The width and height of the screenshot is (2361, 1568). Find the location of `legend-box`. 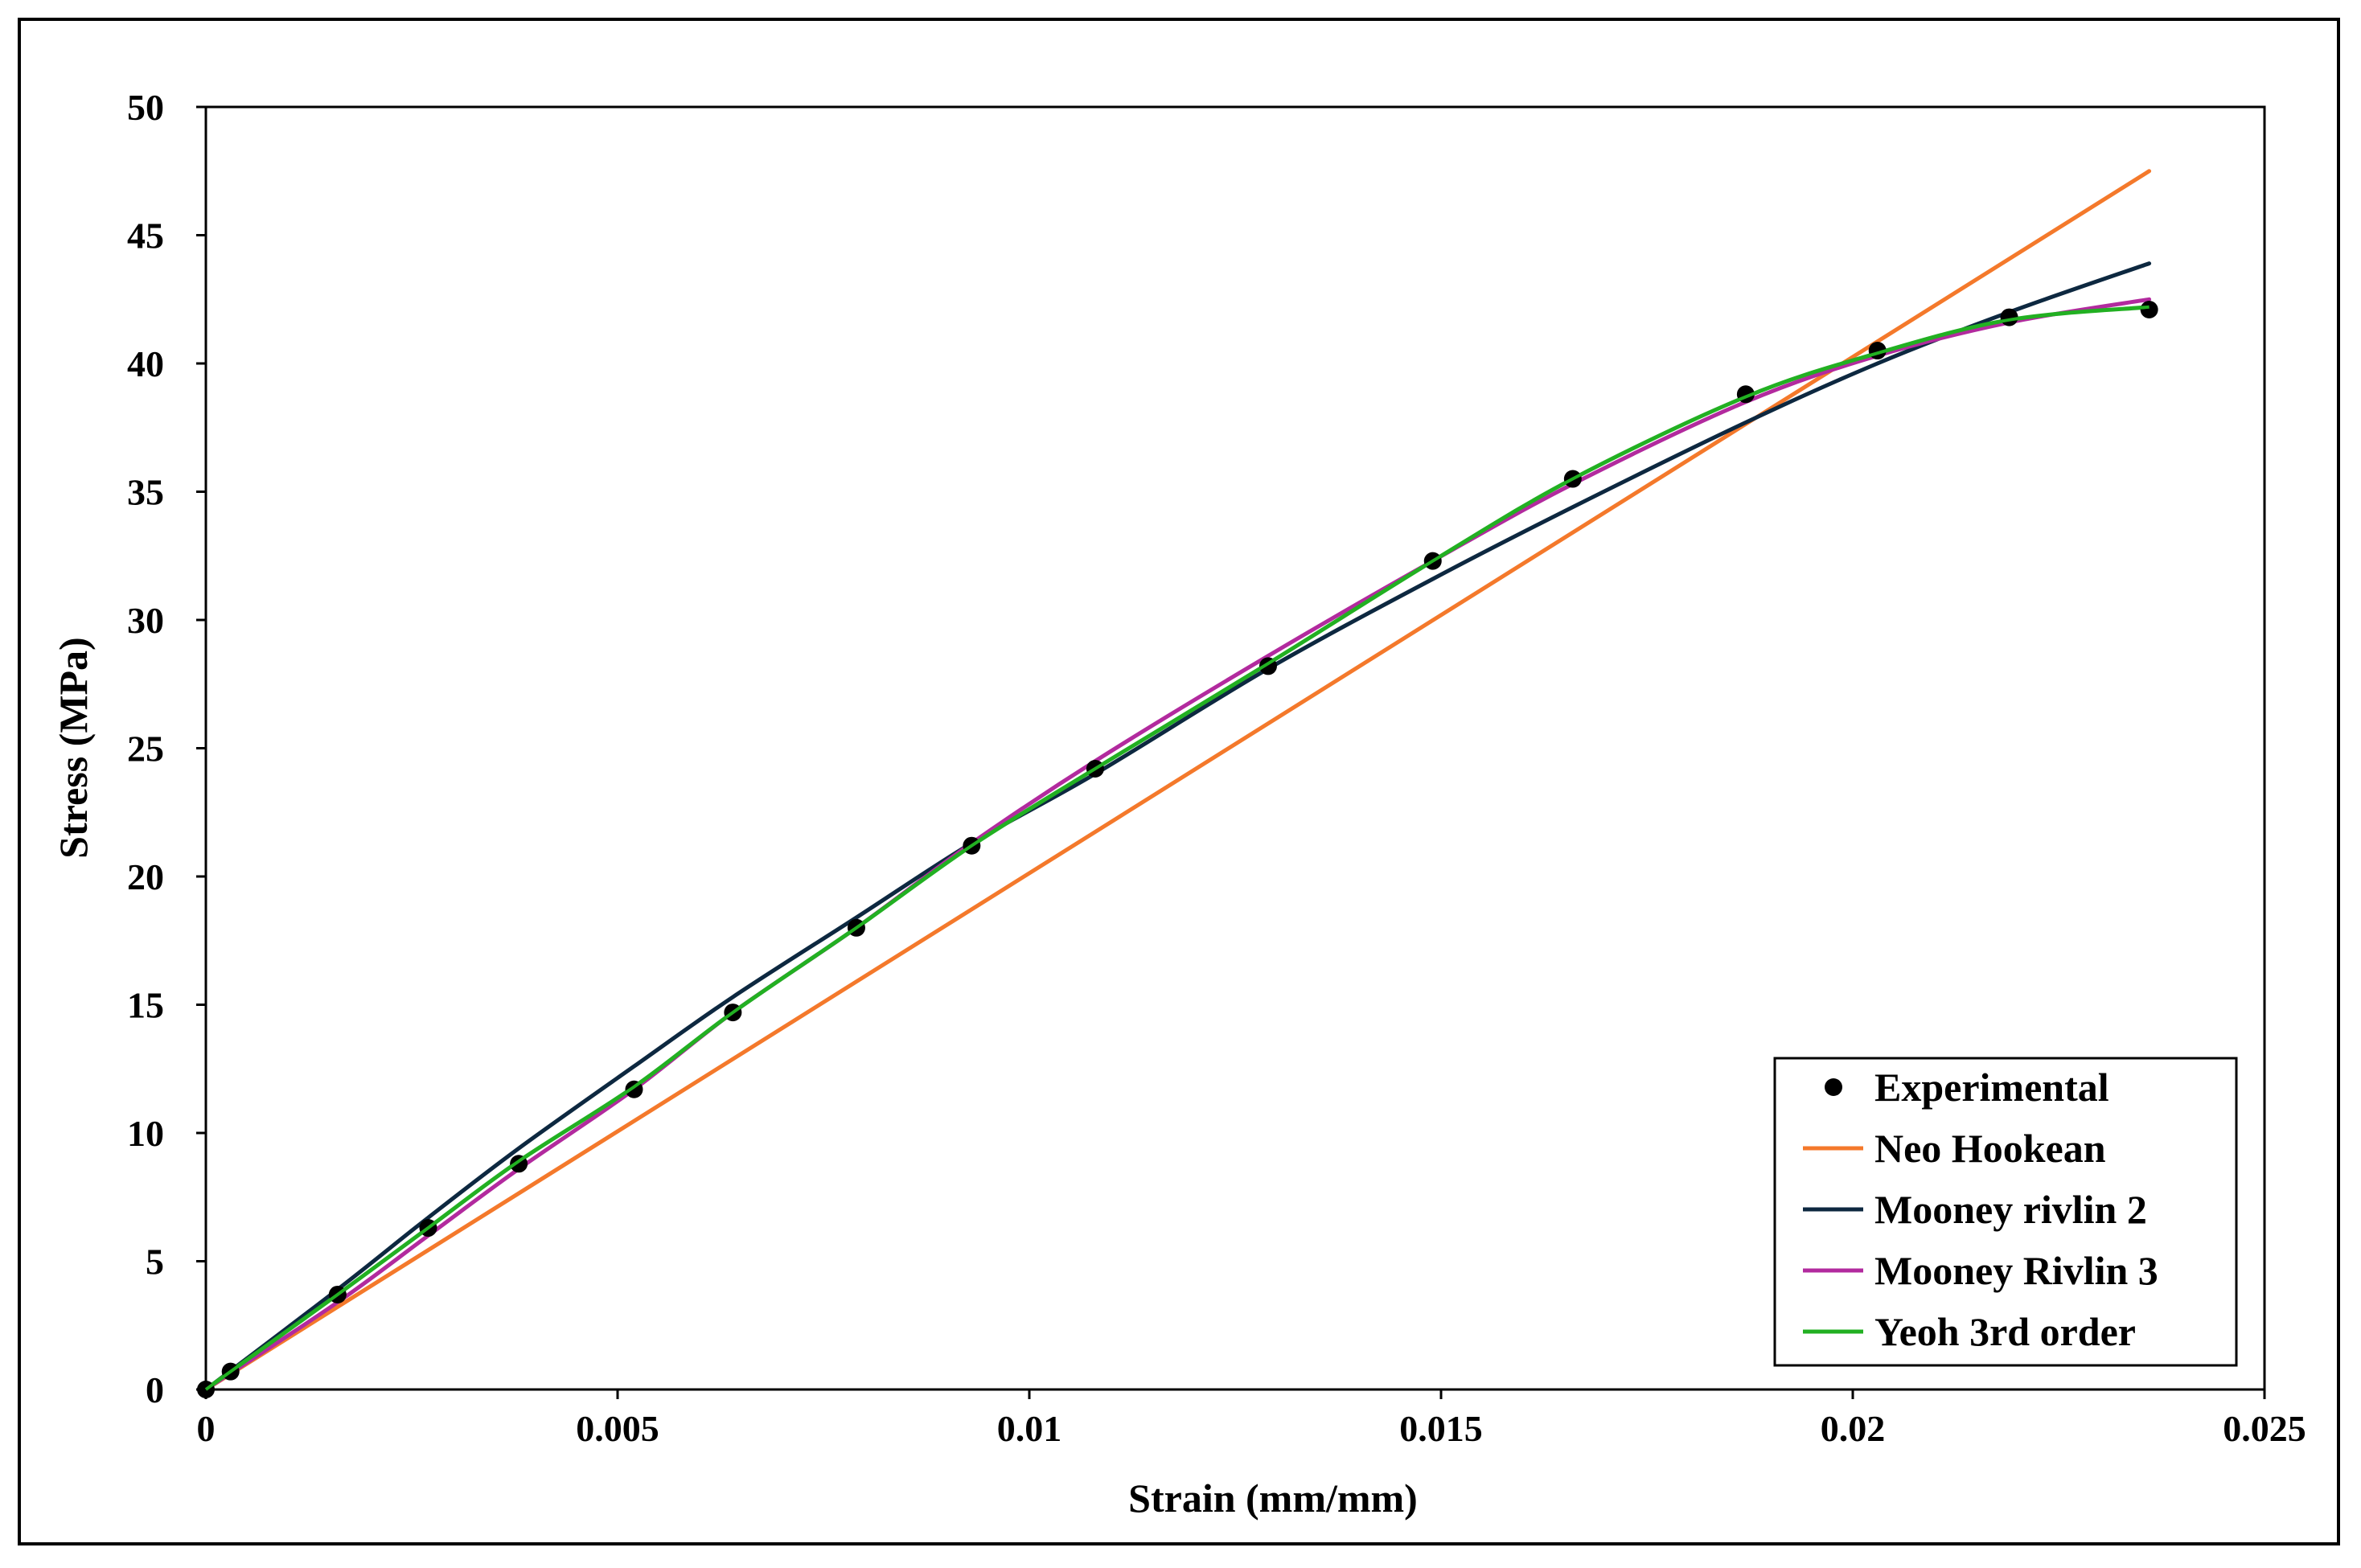

legend-box is located at coordinates (2005, 1212).